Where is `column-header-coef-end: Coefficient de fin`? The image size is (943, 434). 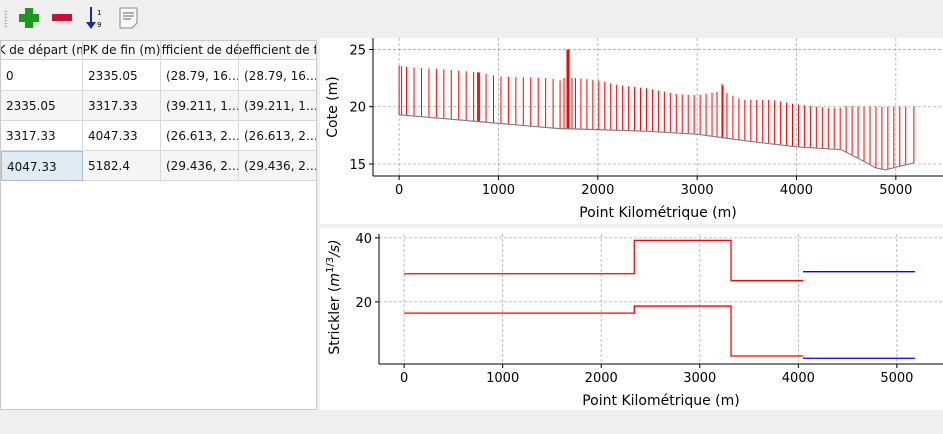 column-header-coef-end: Coefficient de fin is located at coordinates (278, 50).